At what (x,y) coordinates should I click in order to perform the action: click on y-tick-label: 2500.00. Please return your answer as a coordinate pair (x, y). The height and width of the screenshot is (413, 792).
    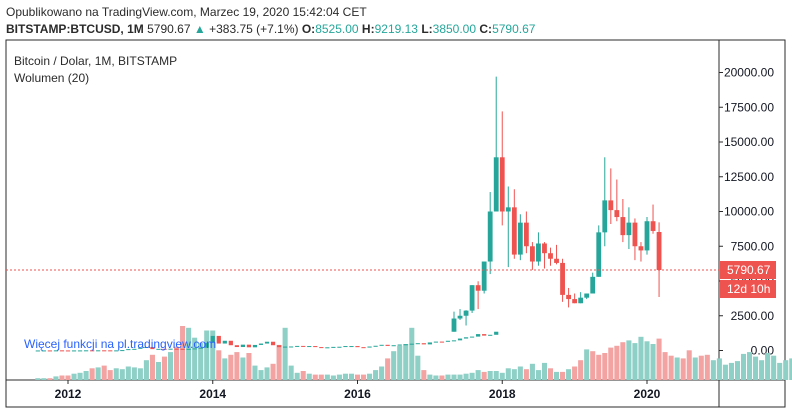
    Looking at the image, I should click on (753, 316).